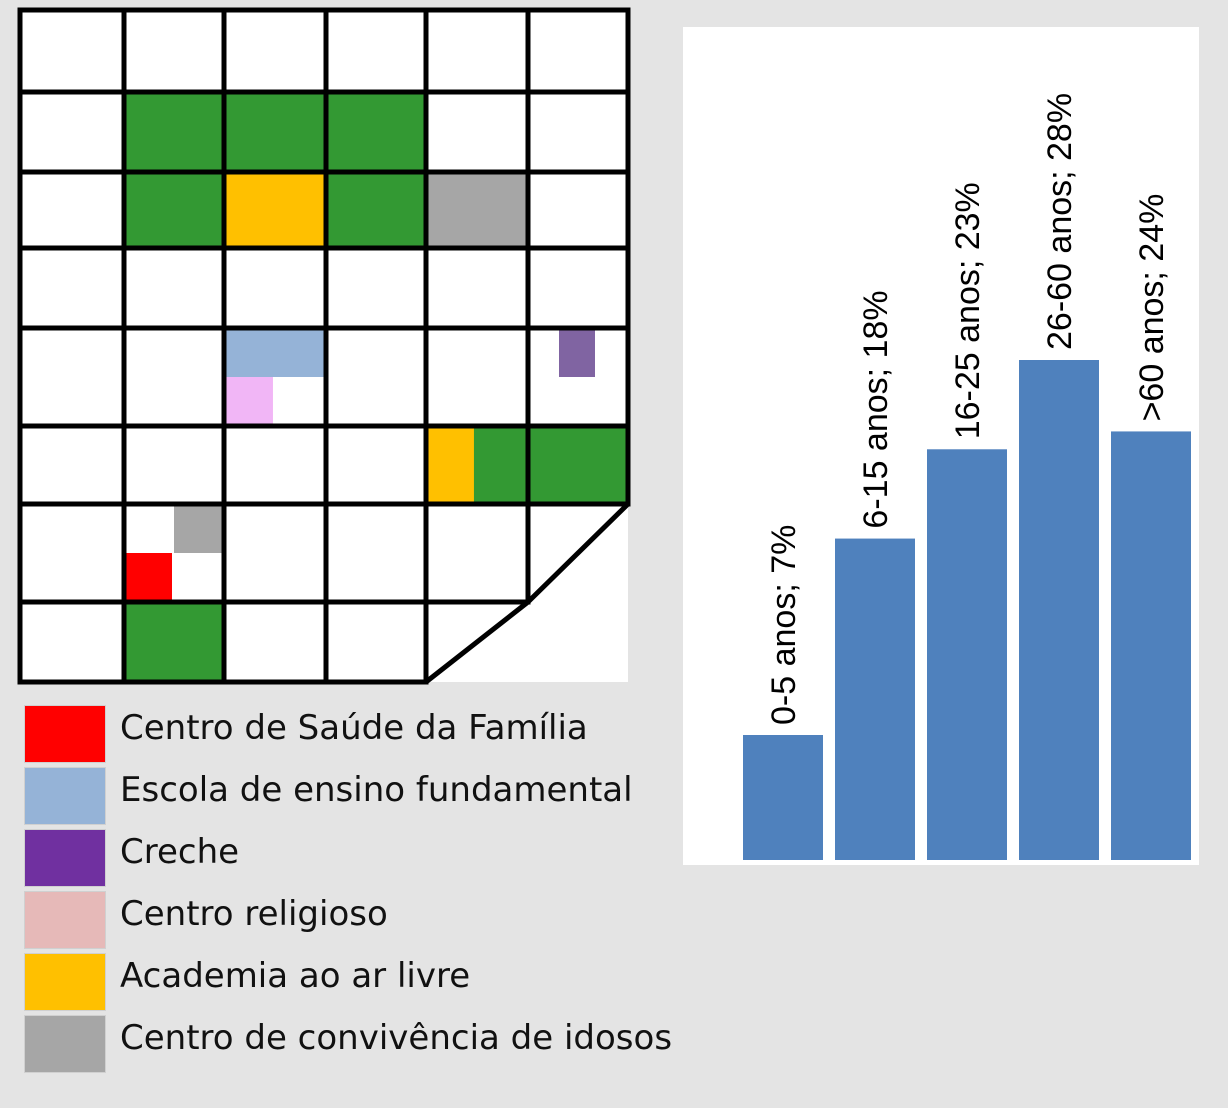 The width and height of the screenshot is (1228, 1108). I want to click on map-fill-saude, so click(148, 577).